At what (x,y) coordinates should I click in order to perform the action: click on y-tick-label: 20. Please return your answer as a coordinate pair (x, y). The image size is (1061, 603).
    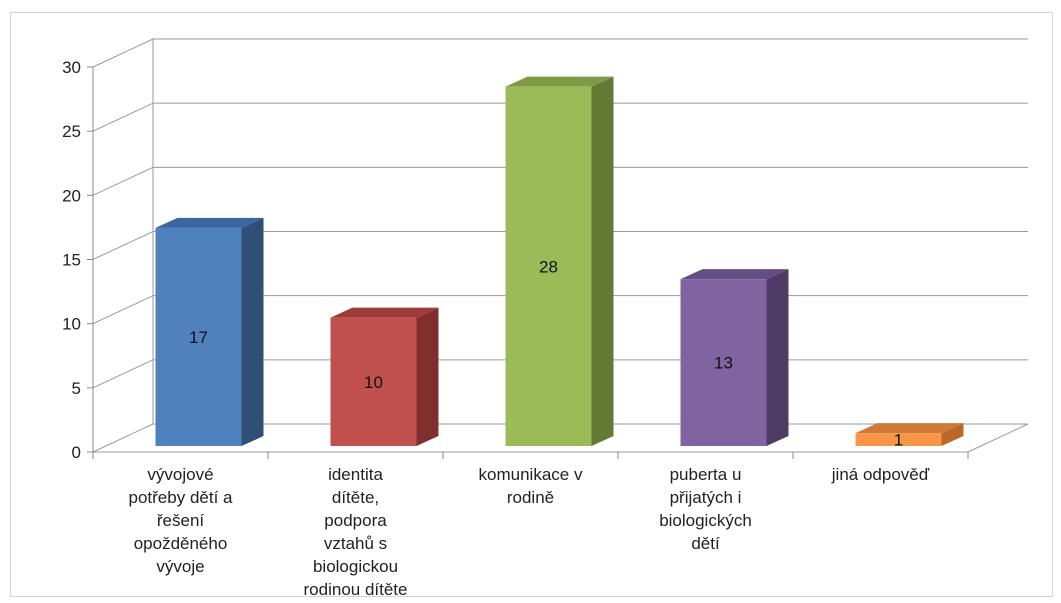
    Looking at the image, I should click on (71, 195).